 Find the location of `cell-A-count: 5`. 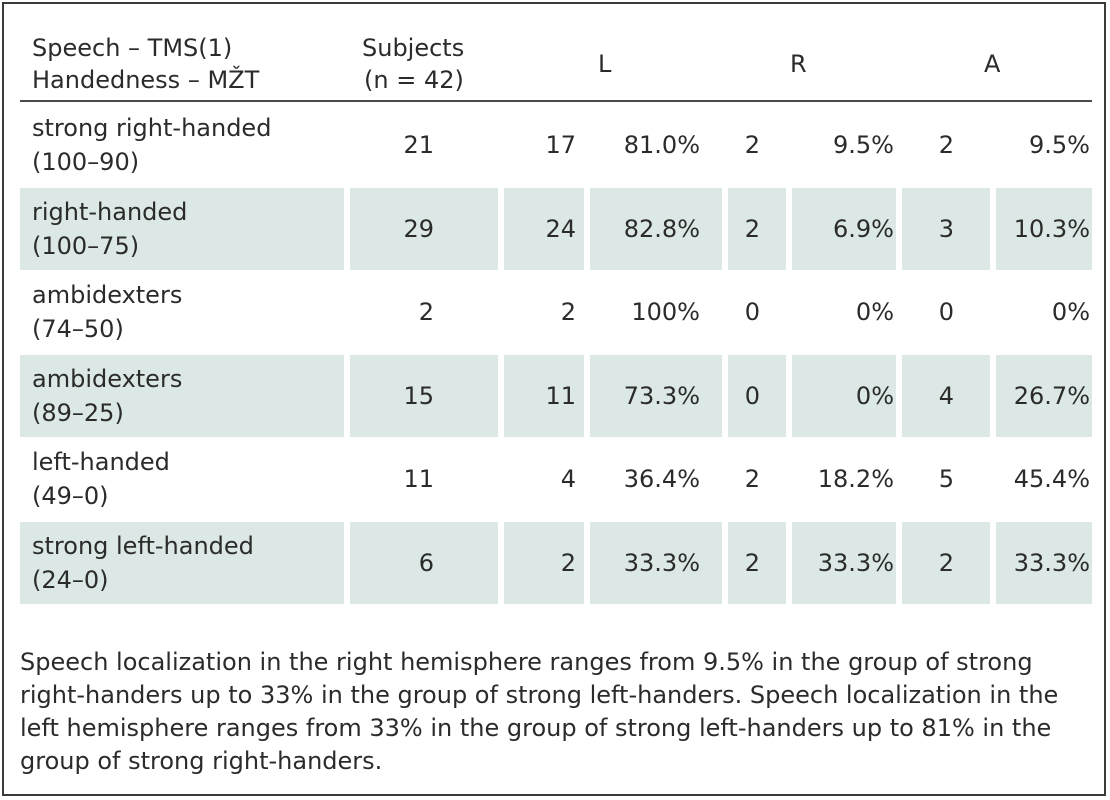

cell-A-count: 5 is located at coordinates (946, 479).